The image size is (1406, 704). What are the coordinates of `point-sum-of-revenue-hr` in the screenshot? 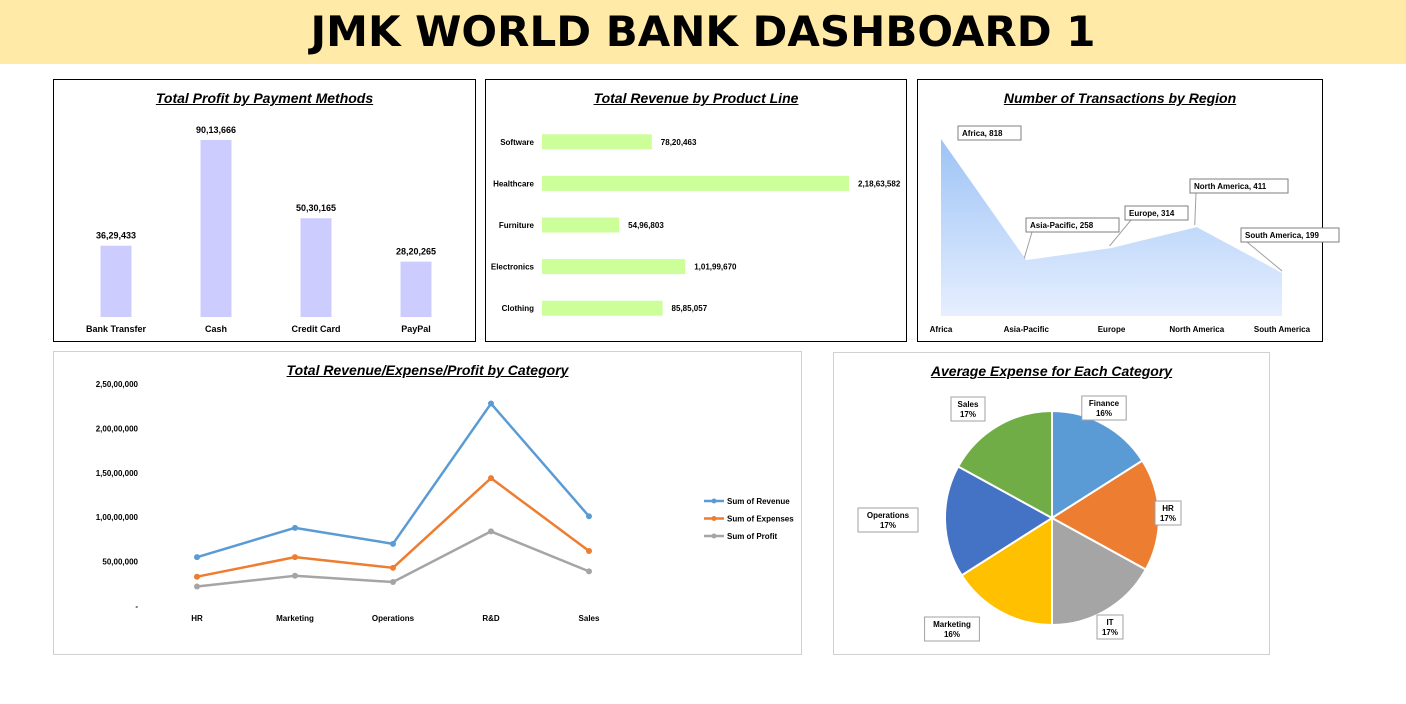 It's located at (197, 557).